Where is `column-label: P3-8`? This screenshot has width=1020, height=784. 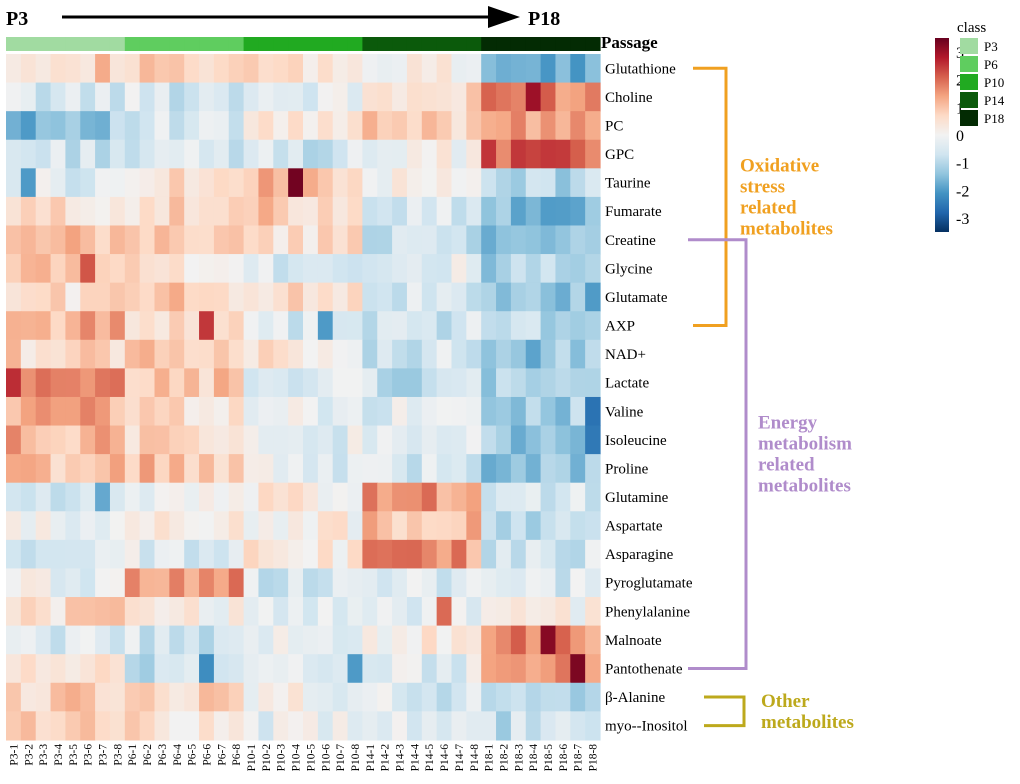
column-label: P3-8 is located at coordinates (118, 755).